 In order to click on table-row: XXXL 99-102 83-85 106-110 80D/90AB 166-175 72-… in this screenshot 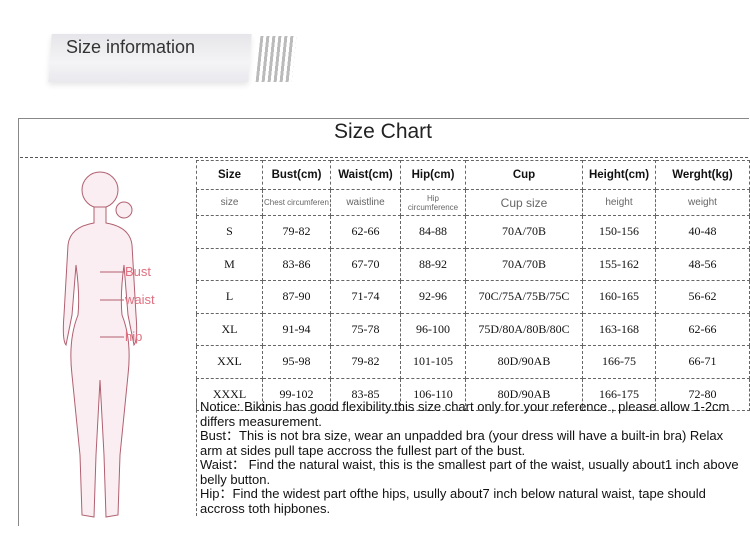, I will do `click(473, 394)`.